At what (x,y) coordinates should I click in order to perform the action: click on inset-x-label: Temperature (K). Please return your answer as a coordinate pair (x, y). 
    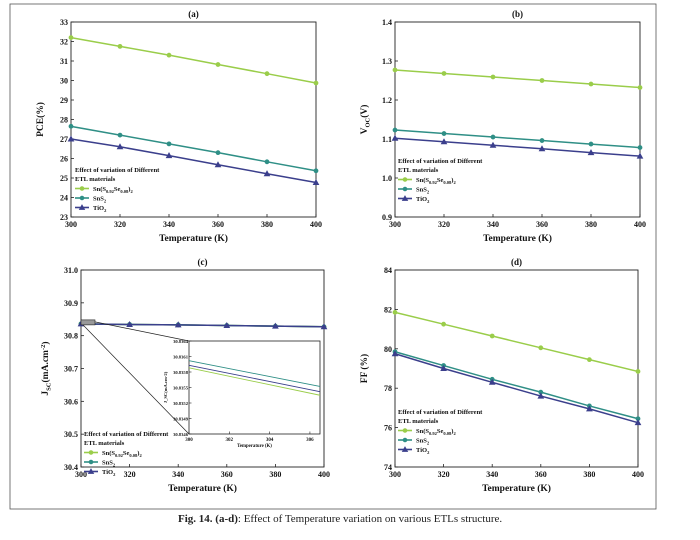
    Looking at the image, I should click on (254, 446).